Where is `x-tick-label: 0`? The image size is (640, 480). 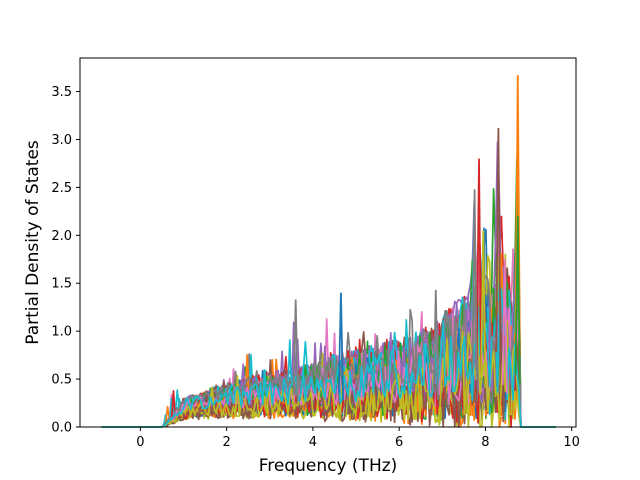
x-tick-label: 0 is located at coordinates (140, 442).